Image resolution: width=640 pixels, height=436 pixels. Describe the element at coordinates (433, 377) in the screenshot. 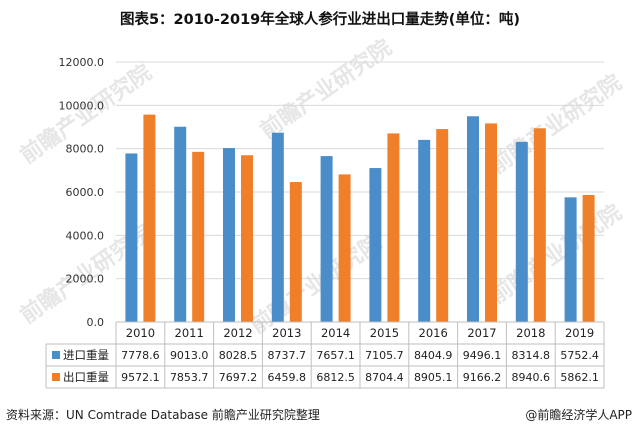

I see `data-label-export: 8905.1` at that location.